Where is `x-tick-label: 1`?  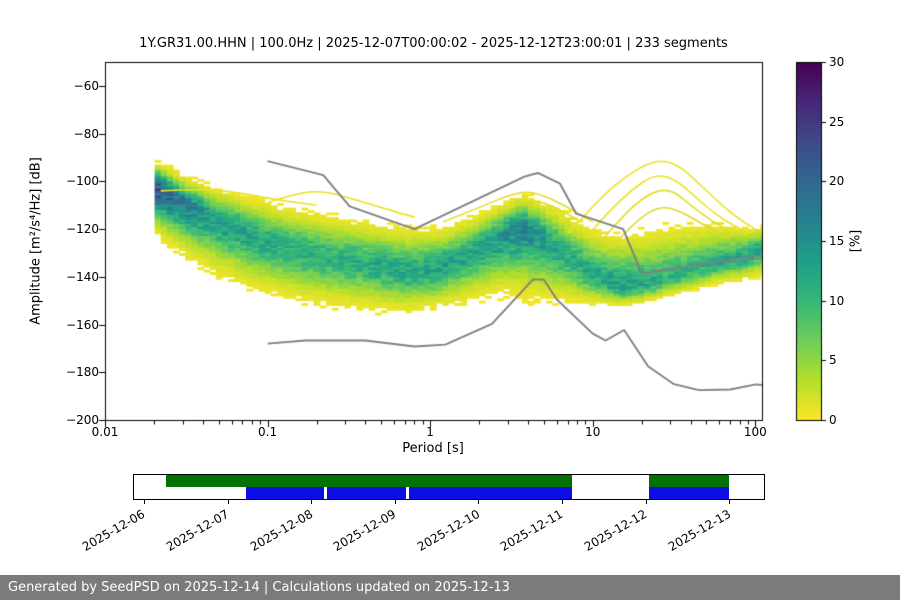 x-tick-label: 1 is located at coordinates (430, 432).